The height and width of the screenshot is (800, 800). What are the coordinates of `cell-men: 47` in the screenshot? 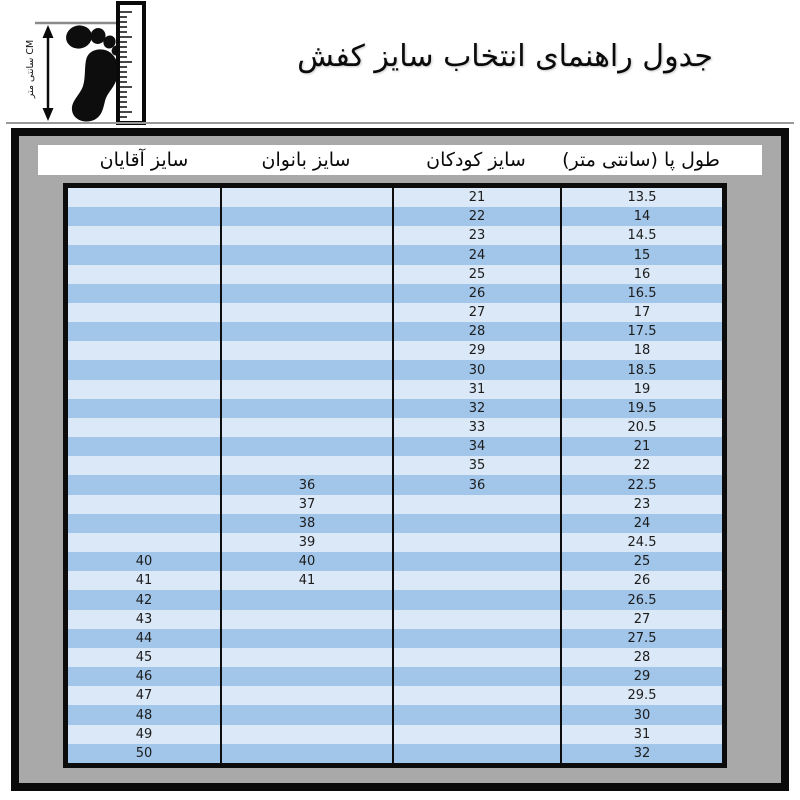 It's located at (144, 696).